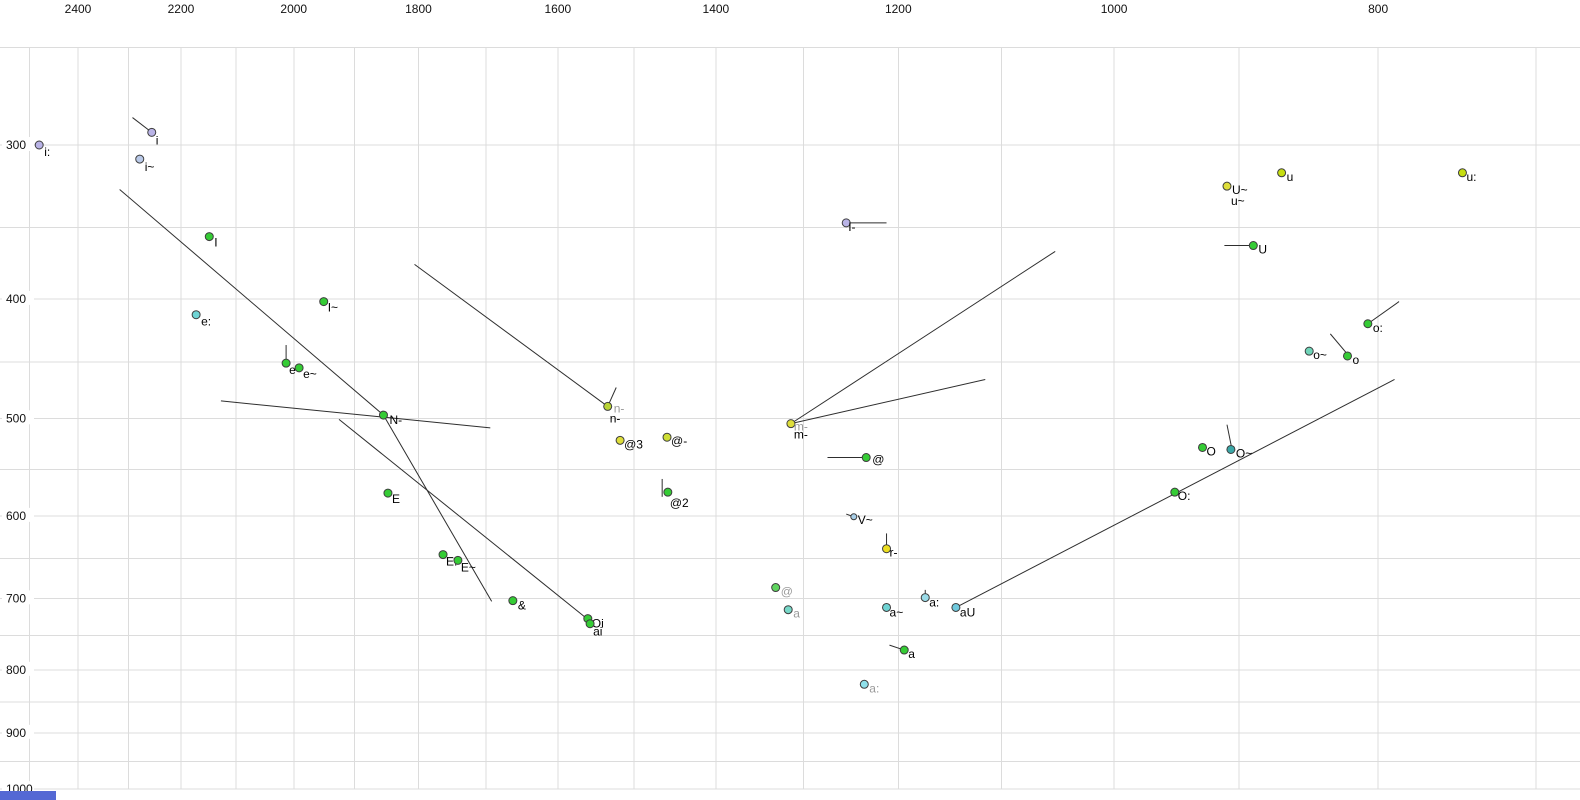 The width and height of the screenshot is (1580, 800). What do you see at coordinates (333, 308) in the screenshot?
I see `point-label: I~` at bounding box center [333, 308].